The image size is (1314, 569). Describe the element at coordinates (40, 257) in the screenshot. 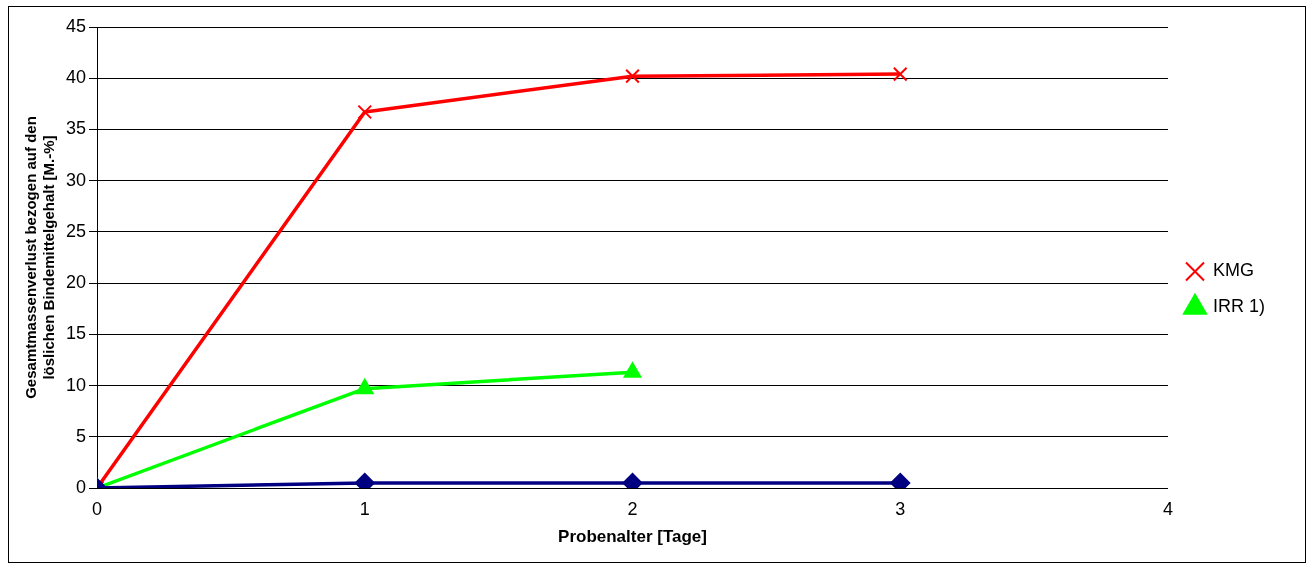

I see `y-axis-title: Gesamtmassenverlust bezogen auf den löslichen Bindemittelgehalt [M.-%]` at that location.